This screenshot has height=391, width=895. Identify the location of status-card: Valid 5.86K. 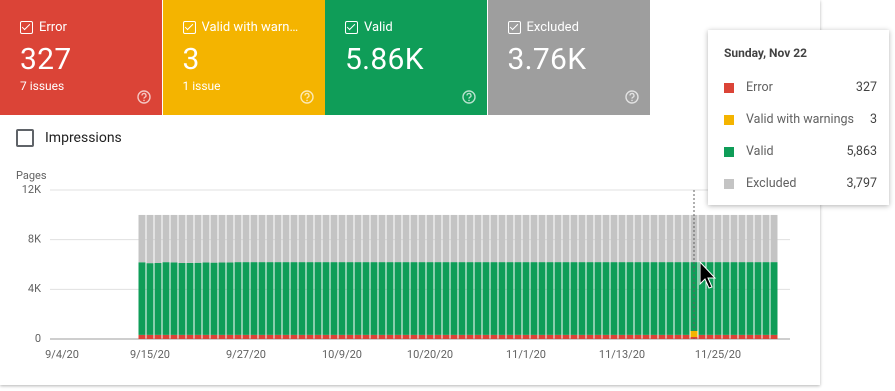
(406, 57).